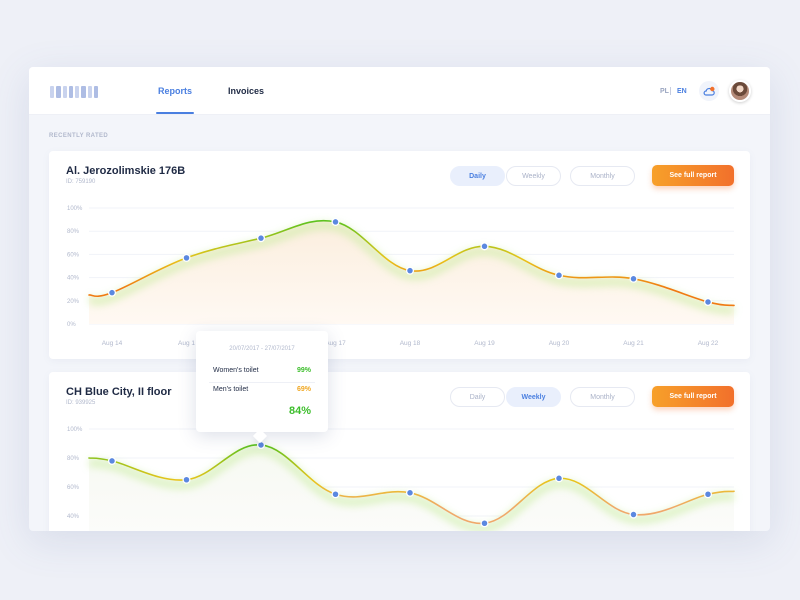 The height and width of the screenshot is (600, 800). What do you see at coordinates (559, 343) in the screenshot?
I see `x-tick-label: Aug 20` at bounding box center [559, 343].